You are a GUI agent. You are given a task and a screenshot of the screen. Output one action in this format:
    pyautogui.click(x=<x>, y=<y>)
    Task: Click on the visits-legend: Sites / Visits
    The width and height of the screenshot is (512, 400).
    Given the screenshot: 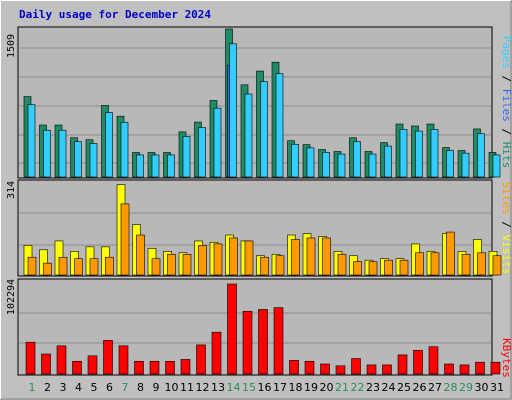 What is the action you would take?
    pyautogui.click(x=506, y=228)
    